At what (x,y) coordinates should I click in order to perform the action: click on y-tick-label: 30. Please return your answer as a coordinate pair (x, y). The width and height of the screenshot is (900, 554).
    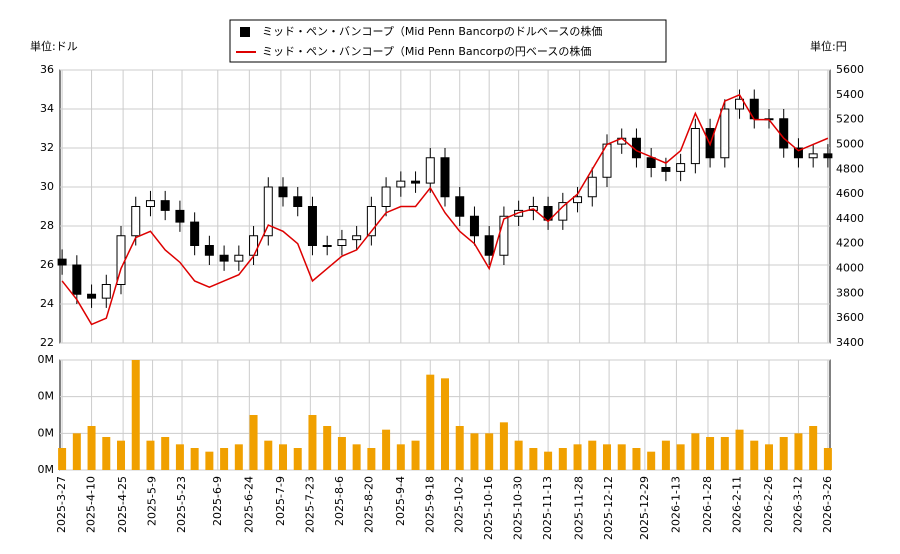
    Looking at the image, I should click on (47, 186).